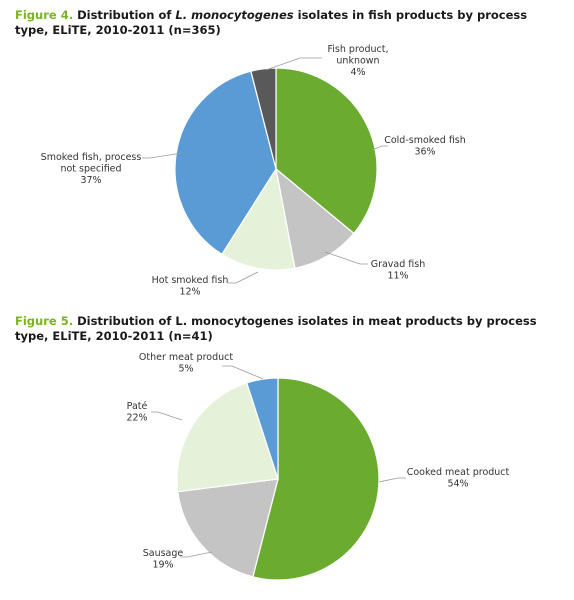  What do you see at coordinates (126, 15) in the screenshot?
I see `figure-4-title-pre: Distribution of` at bounding box center [126, 15].